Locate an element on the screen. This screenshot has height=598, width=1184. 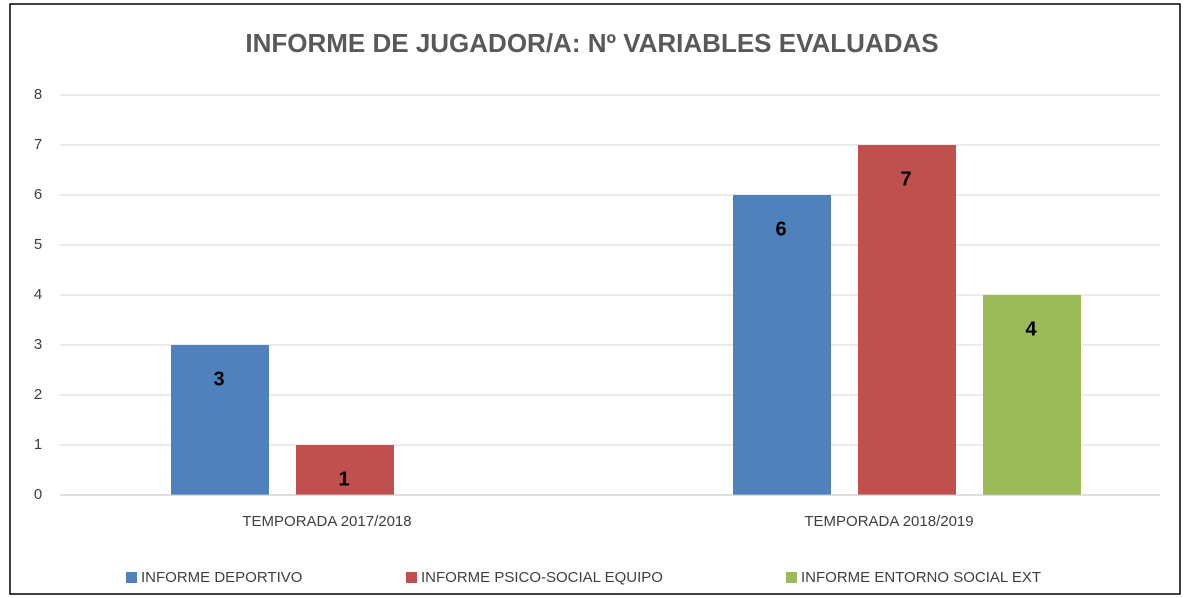
y-tick-label: 1 is located at coordinates (38, 444).